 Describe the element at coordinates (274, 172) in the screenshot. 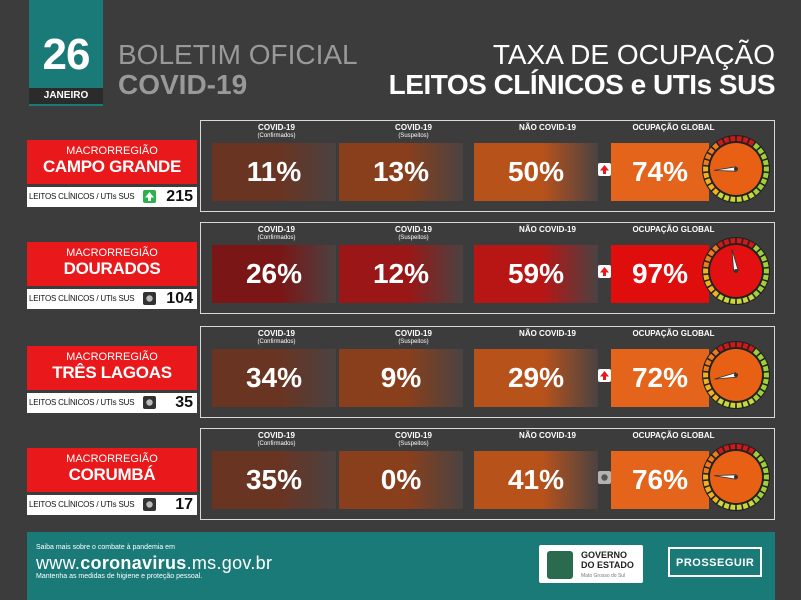

I see `confirmed-rate: 11%` at that location.